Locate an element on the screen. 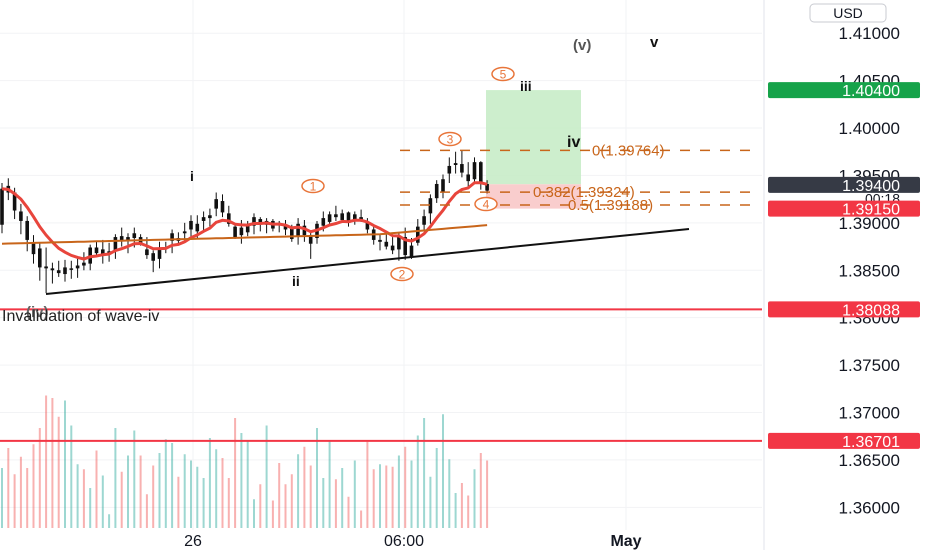 The width and height of the screenshot is (932, 555). ema-fast-line is located at coordinates (244, 221).